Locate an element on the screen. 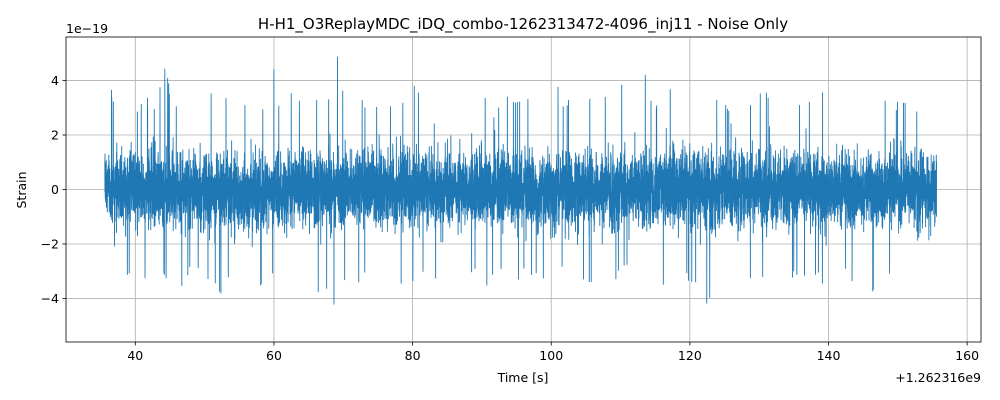  y-tick-label: −2 is located at coordinates (50, 243).